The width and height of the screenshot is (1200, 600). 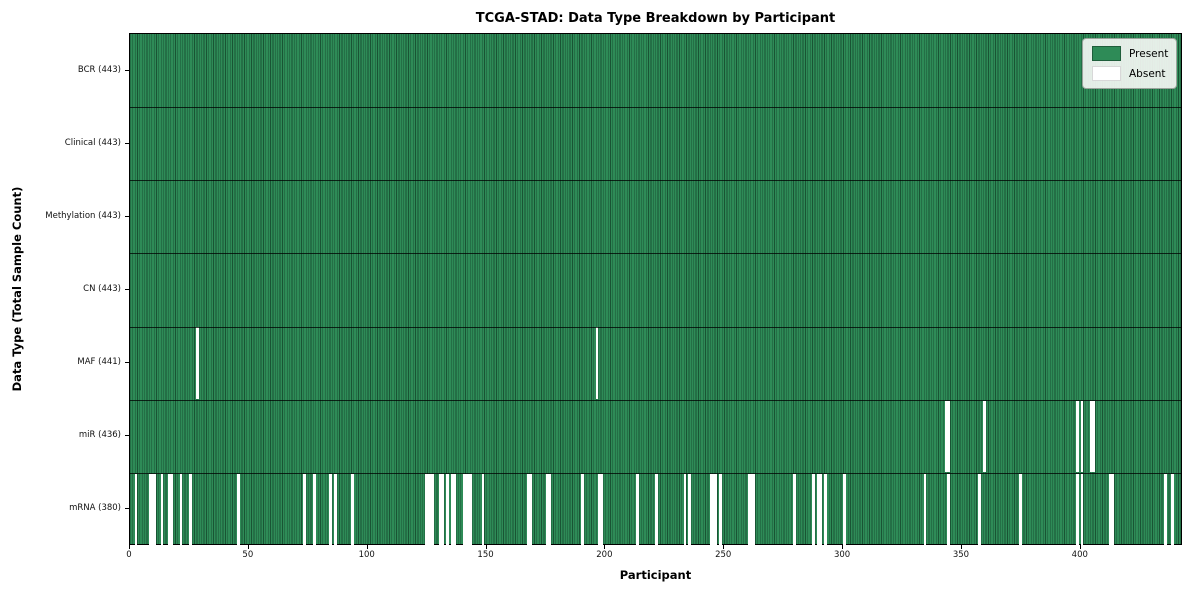 I want to click on y-tick-label-BCR: BCR (443), so click(x=99, y=69).